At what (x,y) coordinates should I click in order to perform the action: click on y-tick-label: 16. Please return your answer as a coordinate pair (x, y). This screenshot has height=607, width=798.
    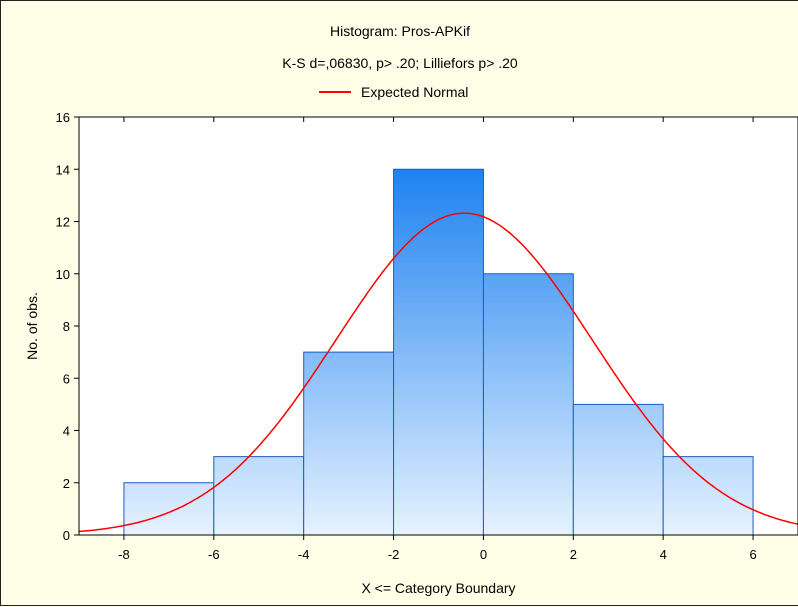
    Looking at the image, I should click on (63, 117).